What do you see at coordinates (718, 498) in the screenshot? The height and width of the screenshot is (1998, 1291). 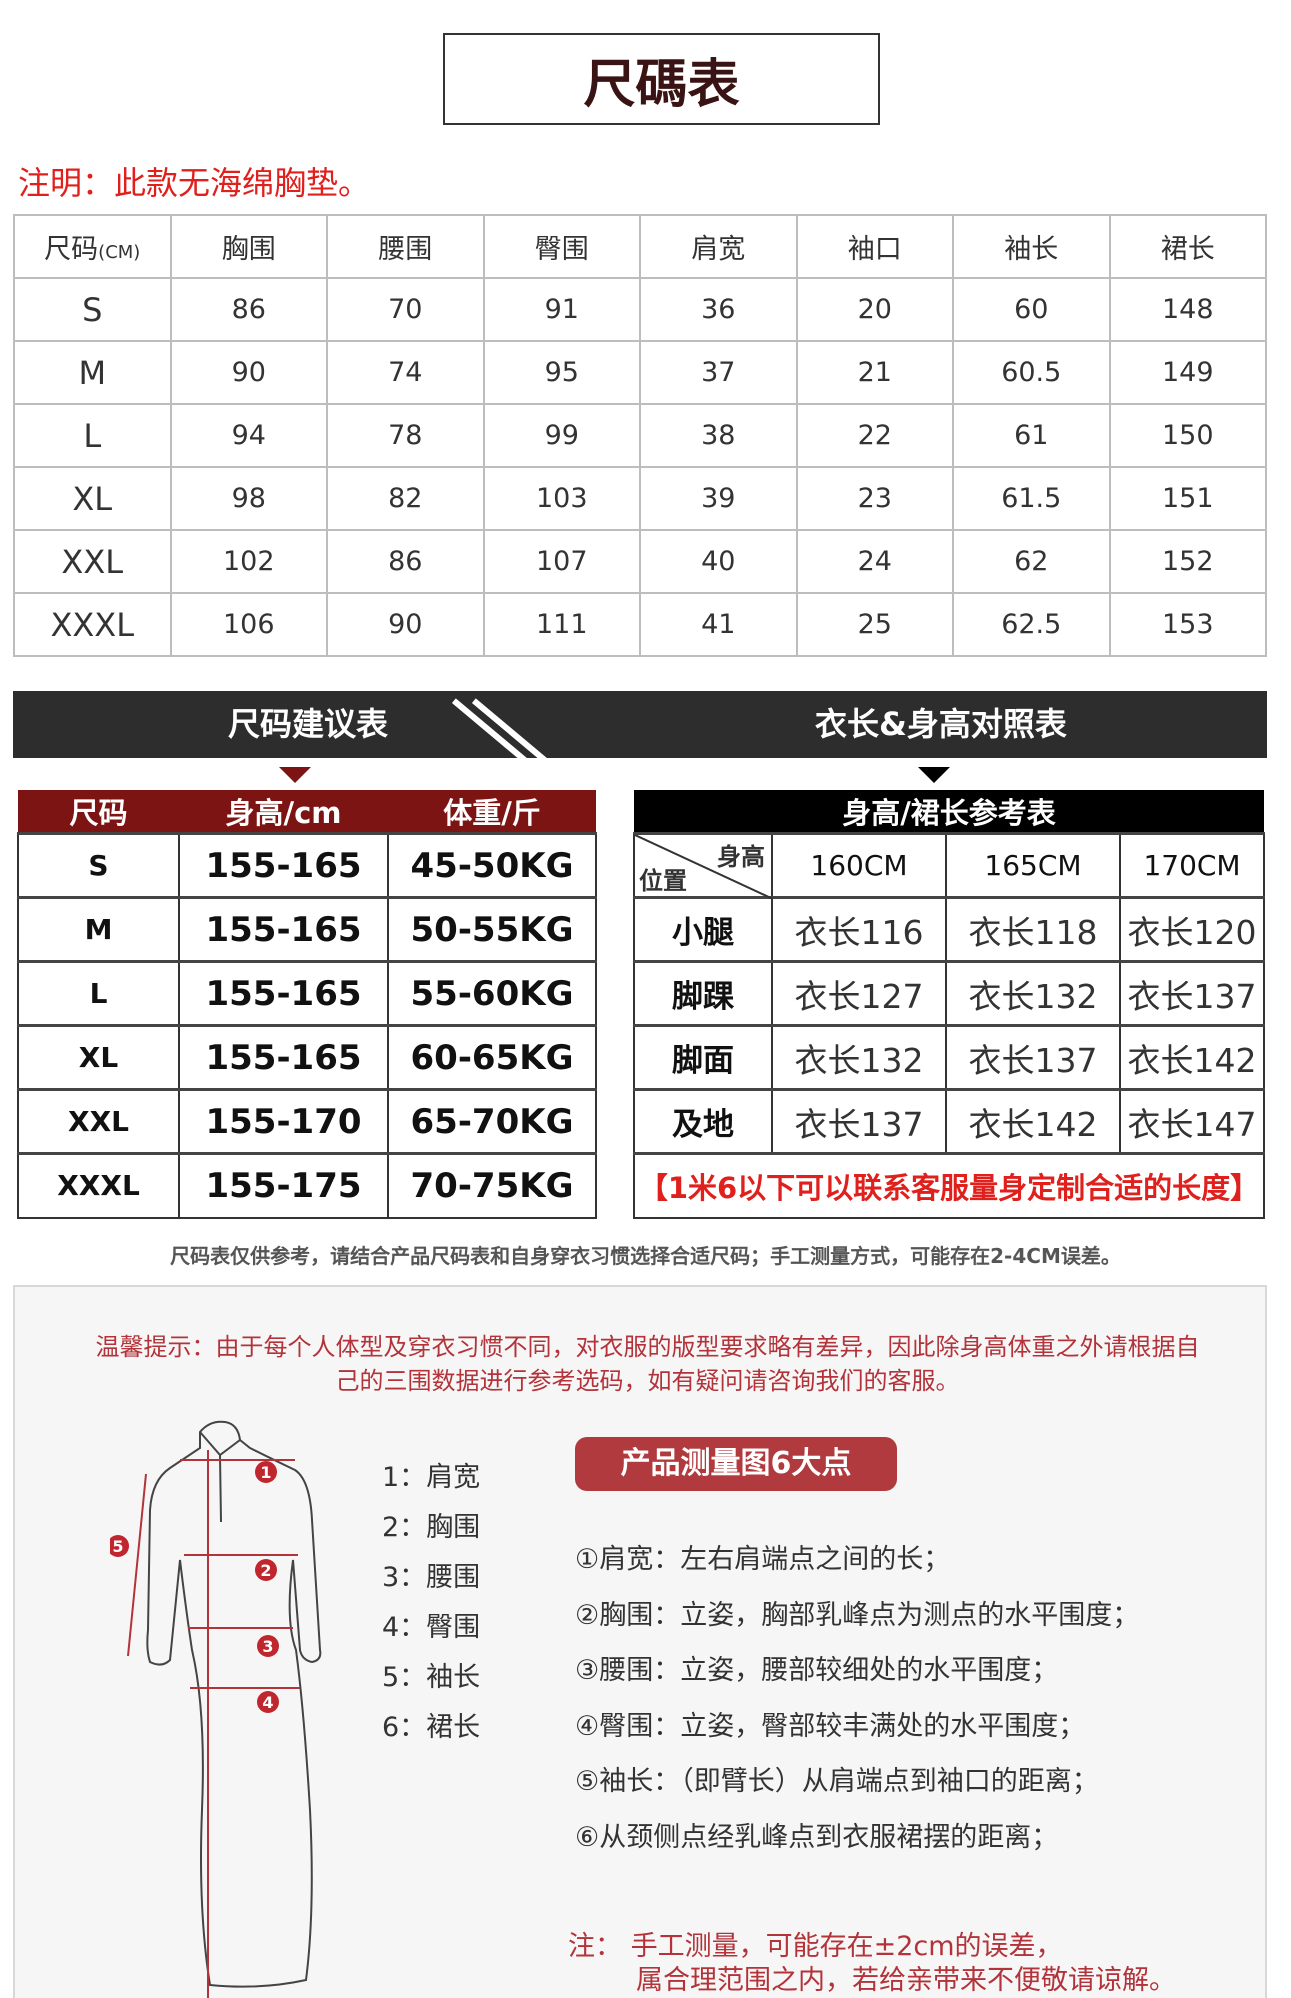 I see `table-cell: 39` at bounding box center [718, 498].